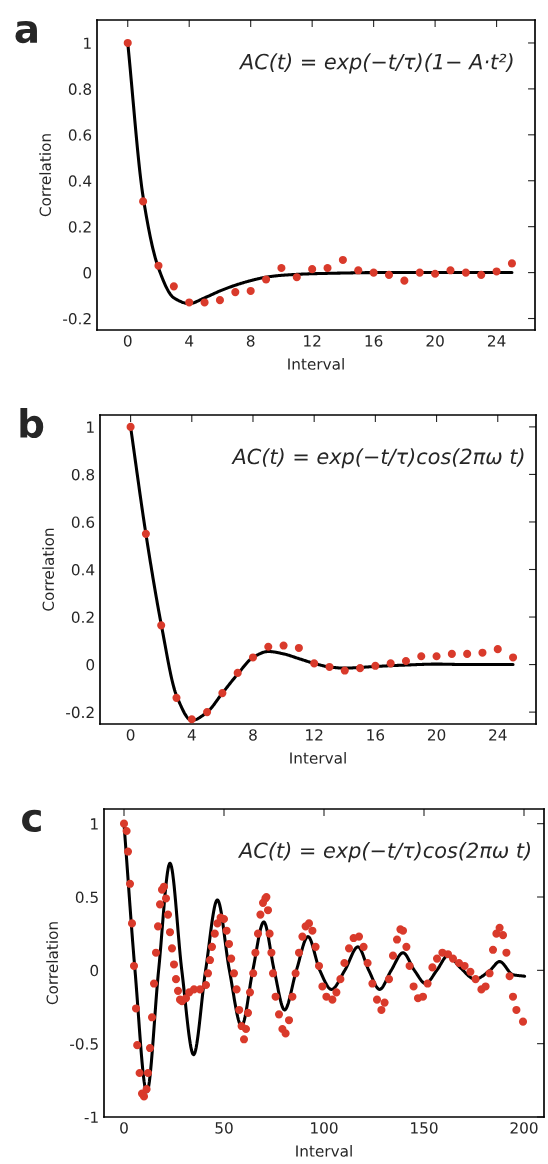 The height and width of the screenshot is (1164, 548). What do you see at coordinates (524, 1128) in the screenshot?
I see `x-tick-label: 200` at bounding box center [524, 1128].